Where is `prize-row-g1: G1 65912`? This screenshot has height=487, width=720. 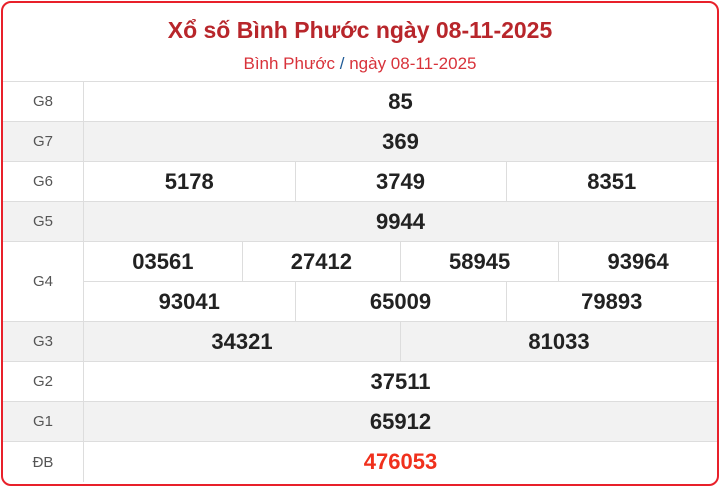 prize-row-g1: G1 65912 is located at coordinates (360, 421).